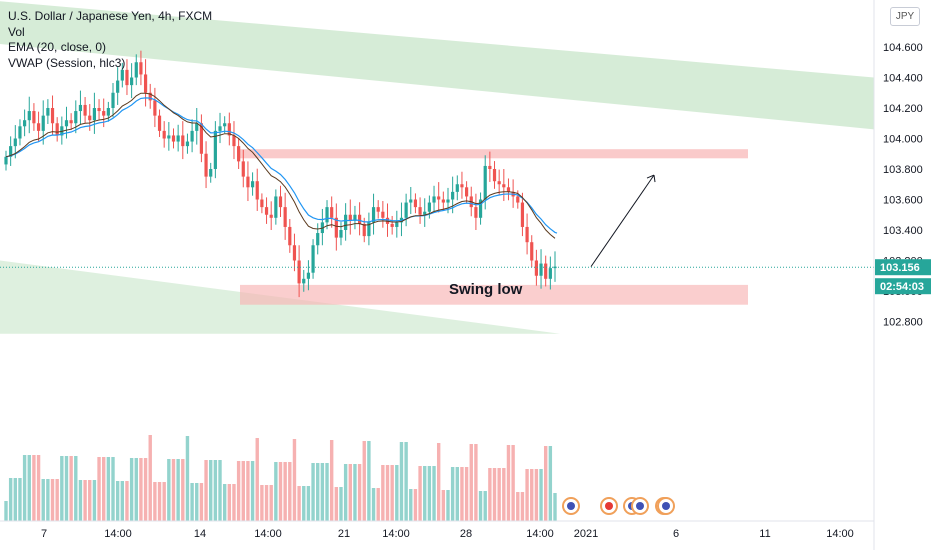 The height and width of the screenshot is (550, 932). Describe the element at coordinates (57, 47) in the screenshot. I see `indicator-ema: EMA (20, close, 0)` at that location.